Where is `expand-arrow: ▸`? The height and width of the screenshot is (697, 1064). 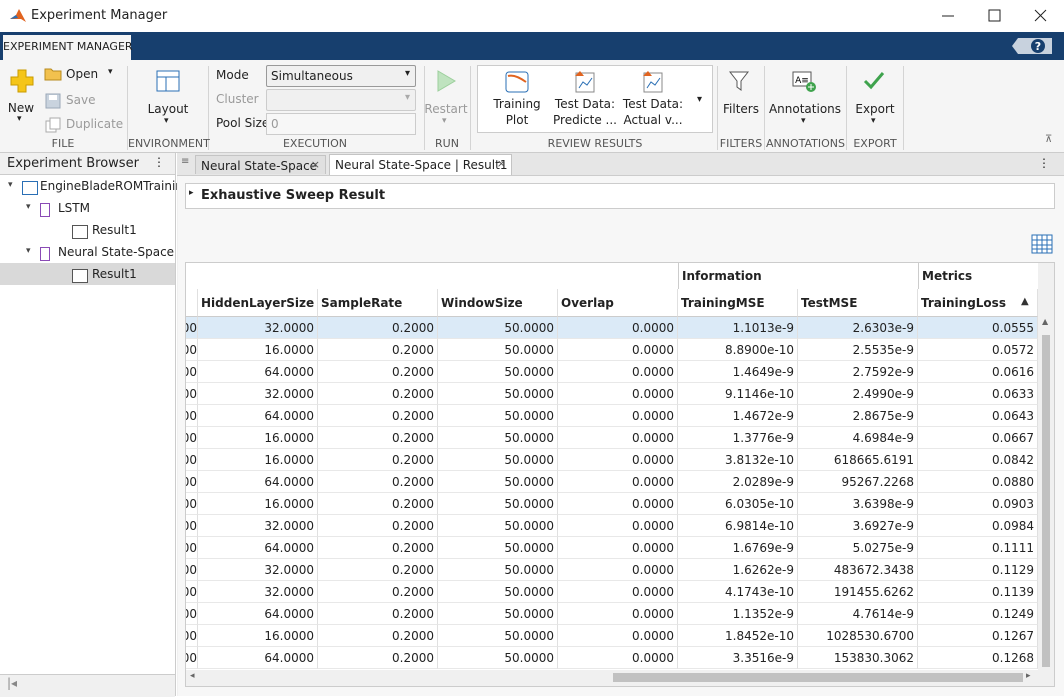
expand-arrow: ▸ is located at coordinates (191, 193).